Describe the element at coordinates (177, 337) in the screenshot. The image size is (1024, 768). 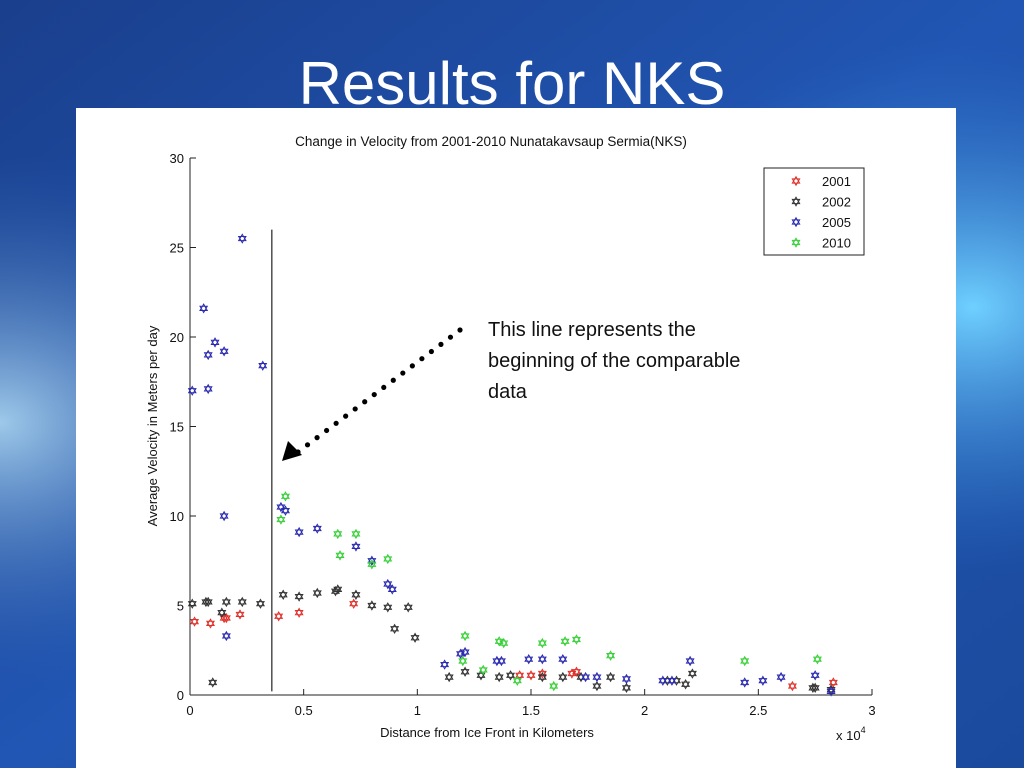
I see `y-tick-label: 20` at that location.